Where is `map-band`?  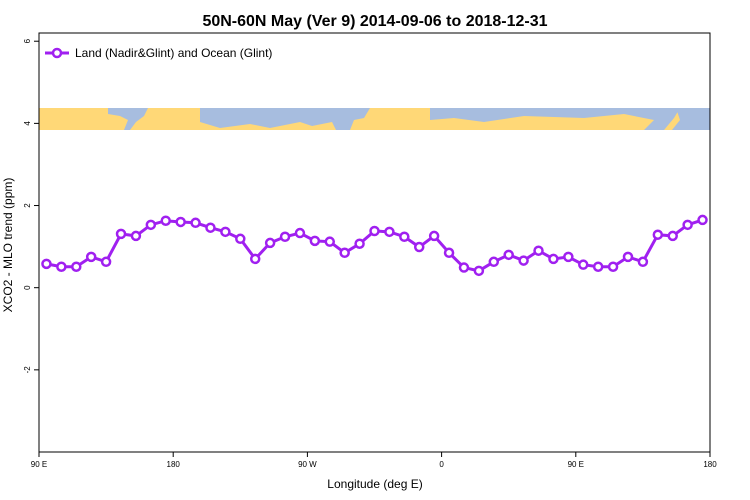
map-band is located at coordinates (374, 119).